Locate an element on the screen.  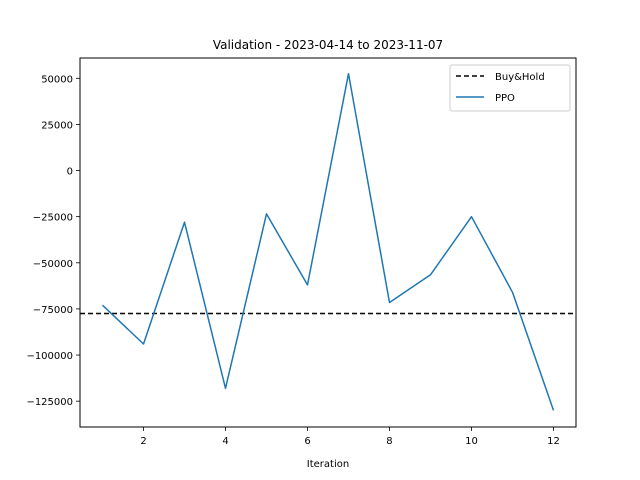
x-tick-label: 8 is located at coordinates (389, 441).